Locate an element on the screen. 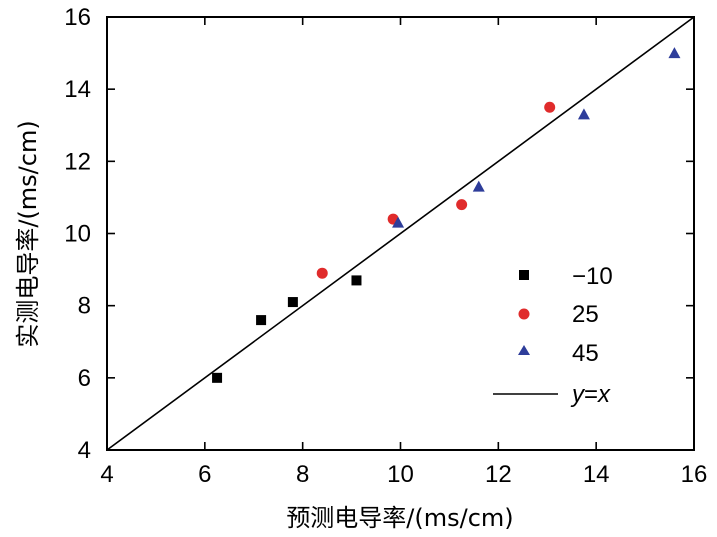  x-axis-title: 预测电导率/(ms/cm) is located at coordinates (399, 518).